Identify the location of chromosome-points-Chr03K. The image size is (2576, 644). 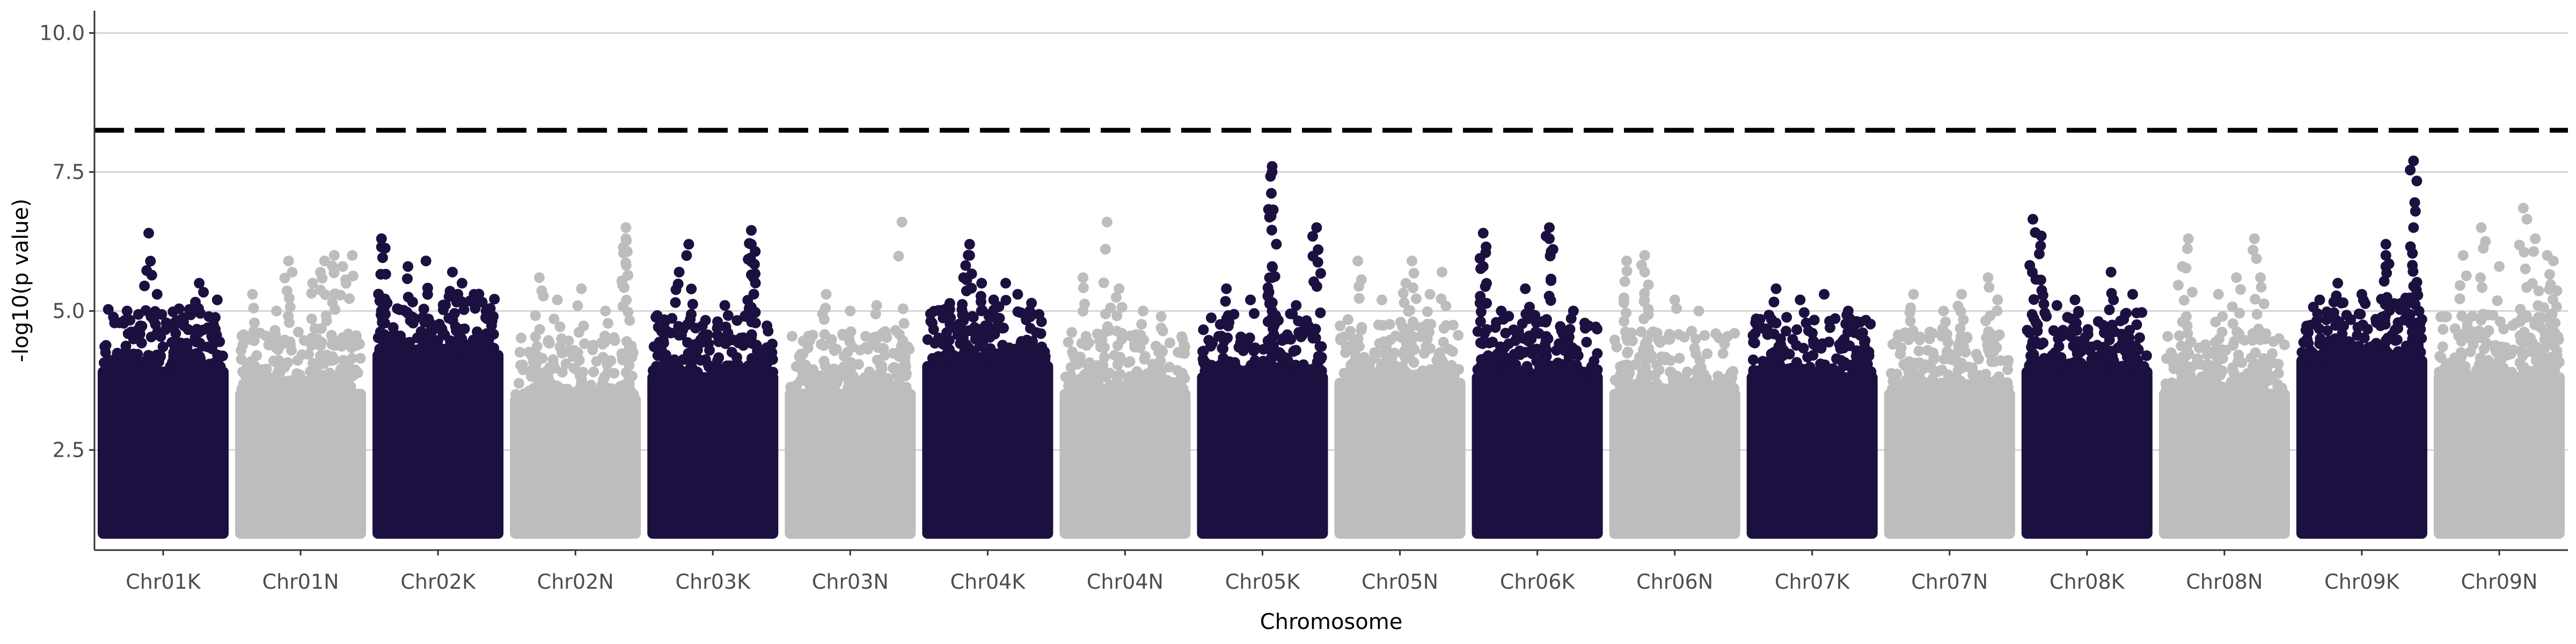
(713, 382).